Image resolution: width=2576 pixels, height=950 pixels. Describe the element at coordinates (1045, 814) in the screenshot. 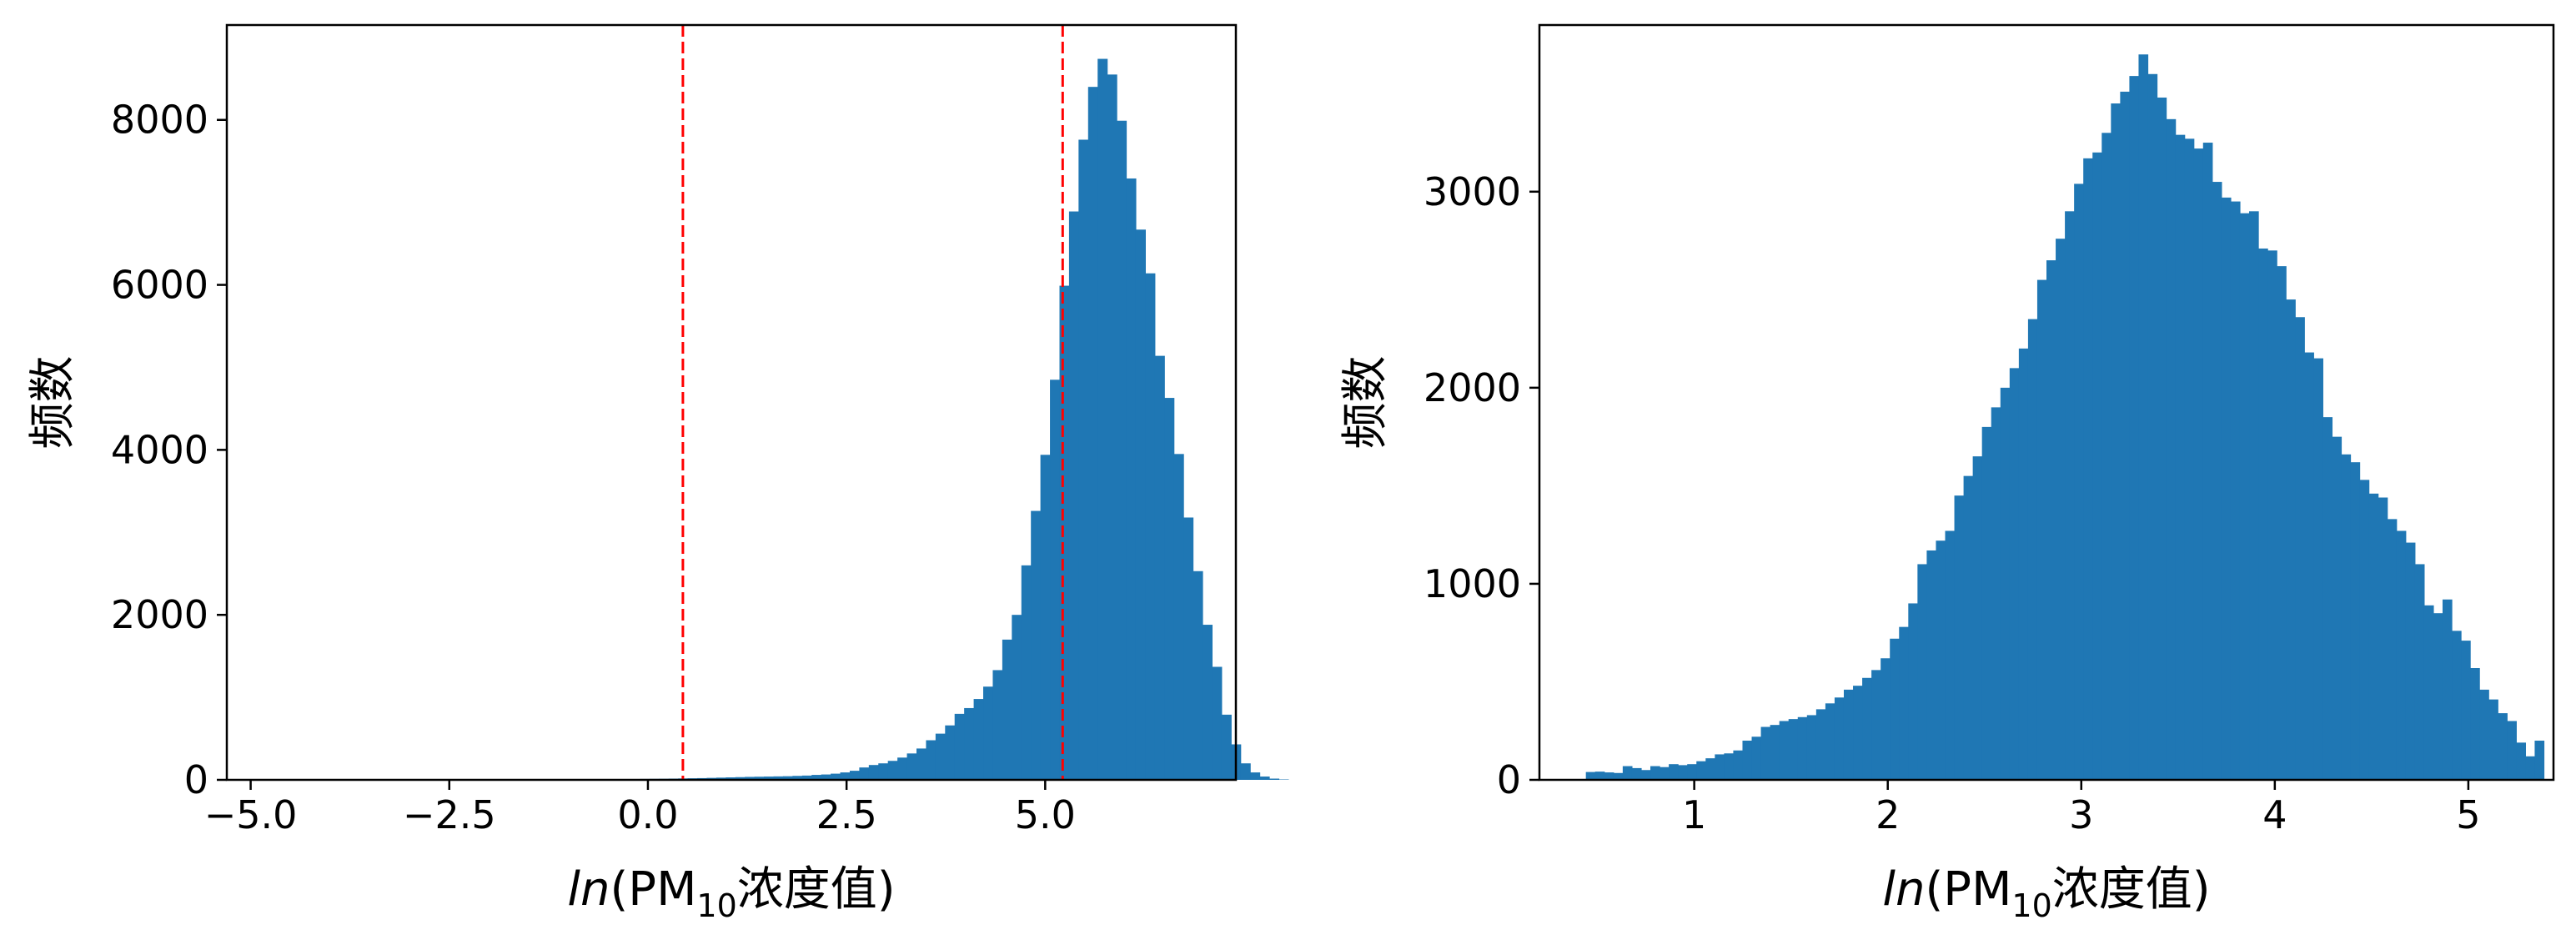

I see `x-tick-label: 5.0` at that location.